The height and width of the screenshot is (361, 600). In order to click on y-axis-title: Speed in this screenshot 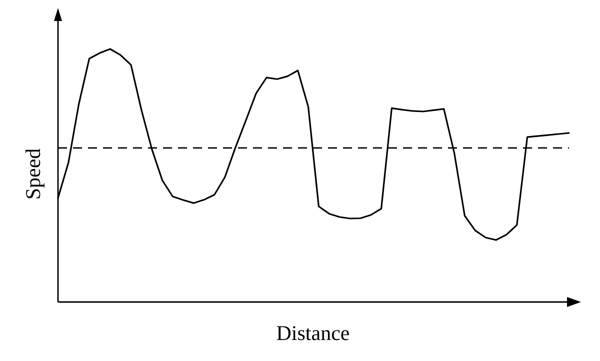, I will do `click(33, 174)`.